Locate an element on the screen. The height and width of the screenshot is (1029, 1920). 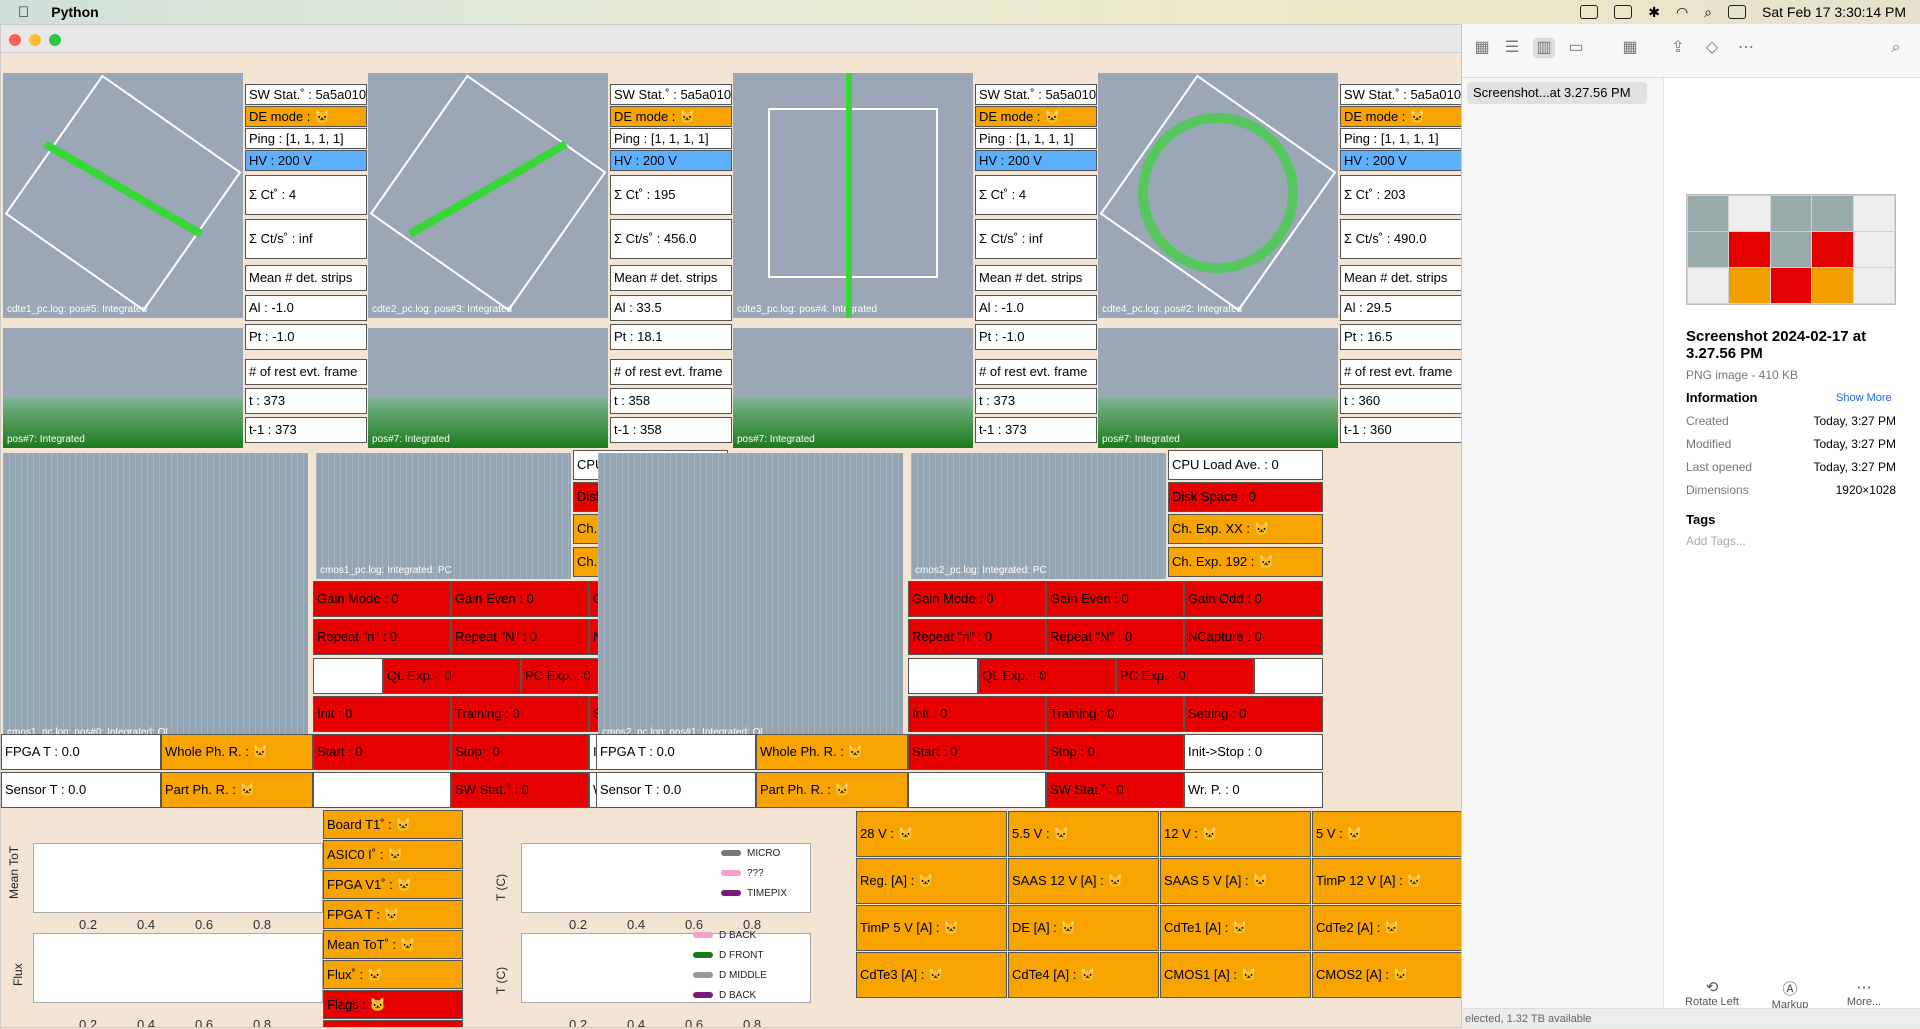
markup-button: Ⓐ Markup is located at coordinates (1790, 994).